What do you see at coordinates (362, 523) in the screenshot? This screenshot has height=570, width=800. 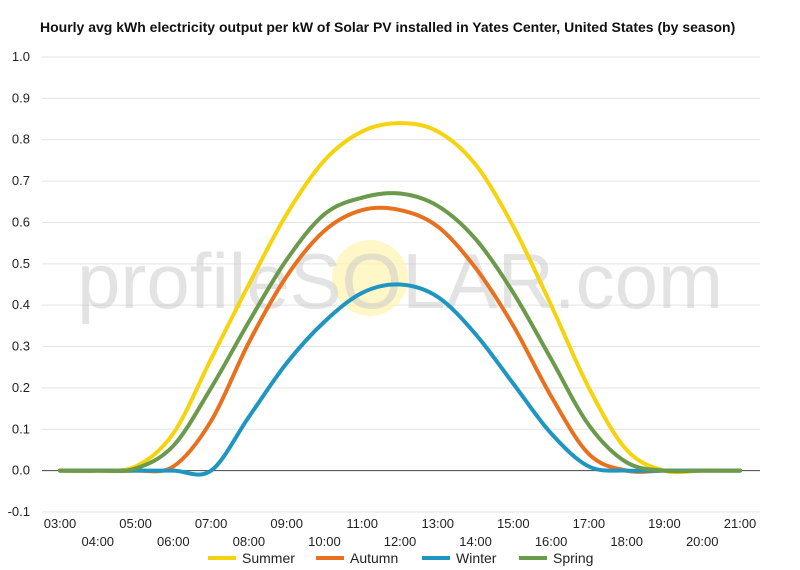 I see `x-tick-label: 11:00` at bounding box center [362, 523].